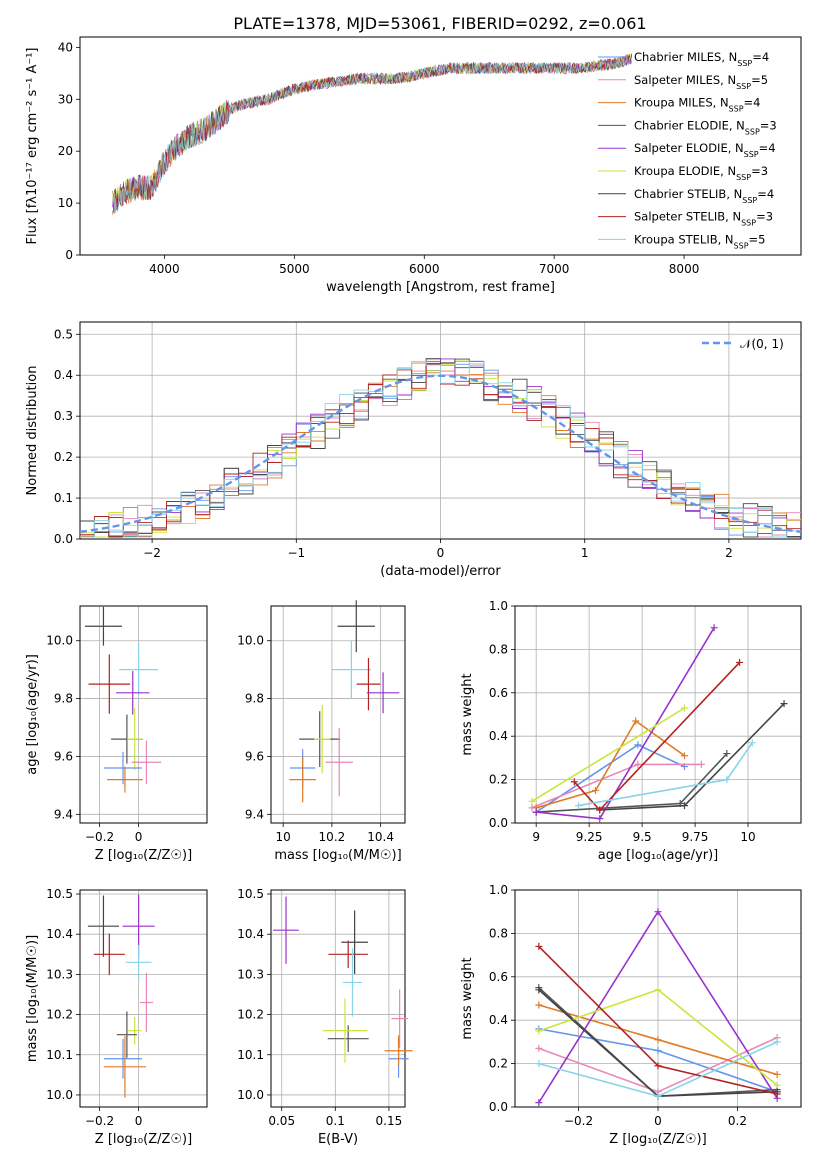 The width and height of the screenshot is (819, 1170). I want to click on y-axis-label: mass weight, so click(467, 998).